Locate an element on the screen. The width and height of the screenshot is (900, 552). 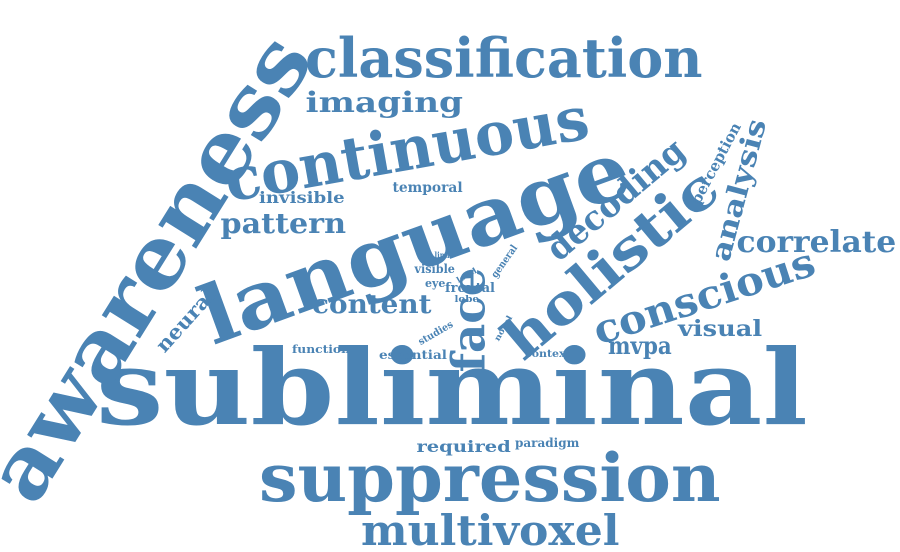
word-eye: eye is located at coordinates (435, 283).